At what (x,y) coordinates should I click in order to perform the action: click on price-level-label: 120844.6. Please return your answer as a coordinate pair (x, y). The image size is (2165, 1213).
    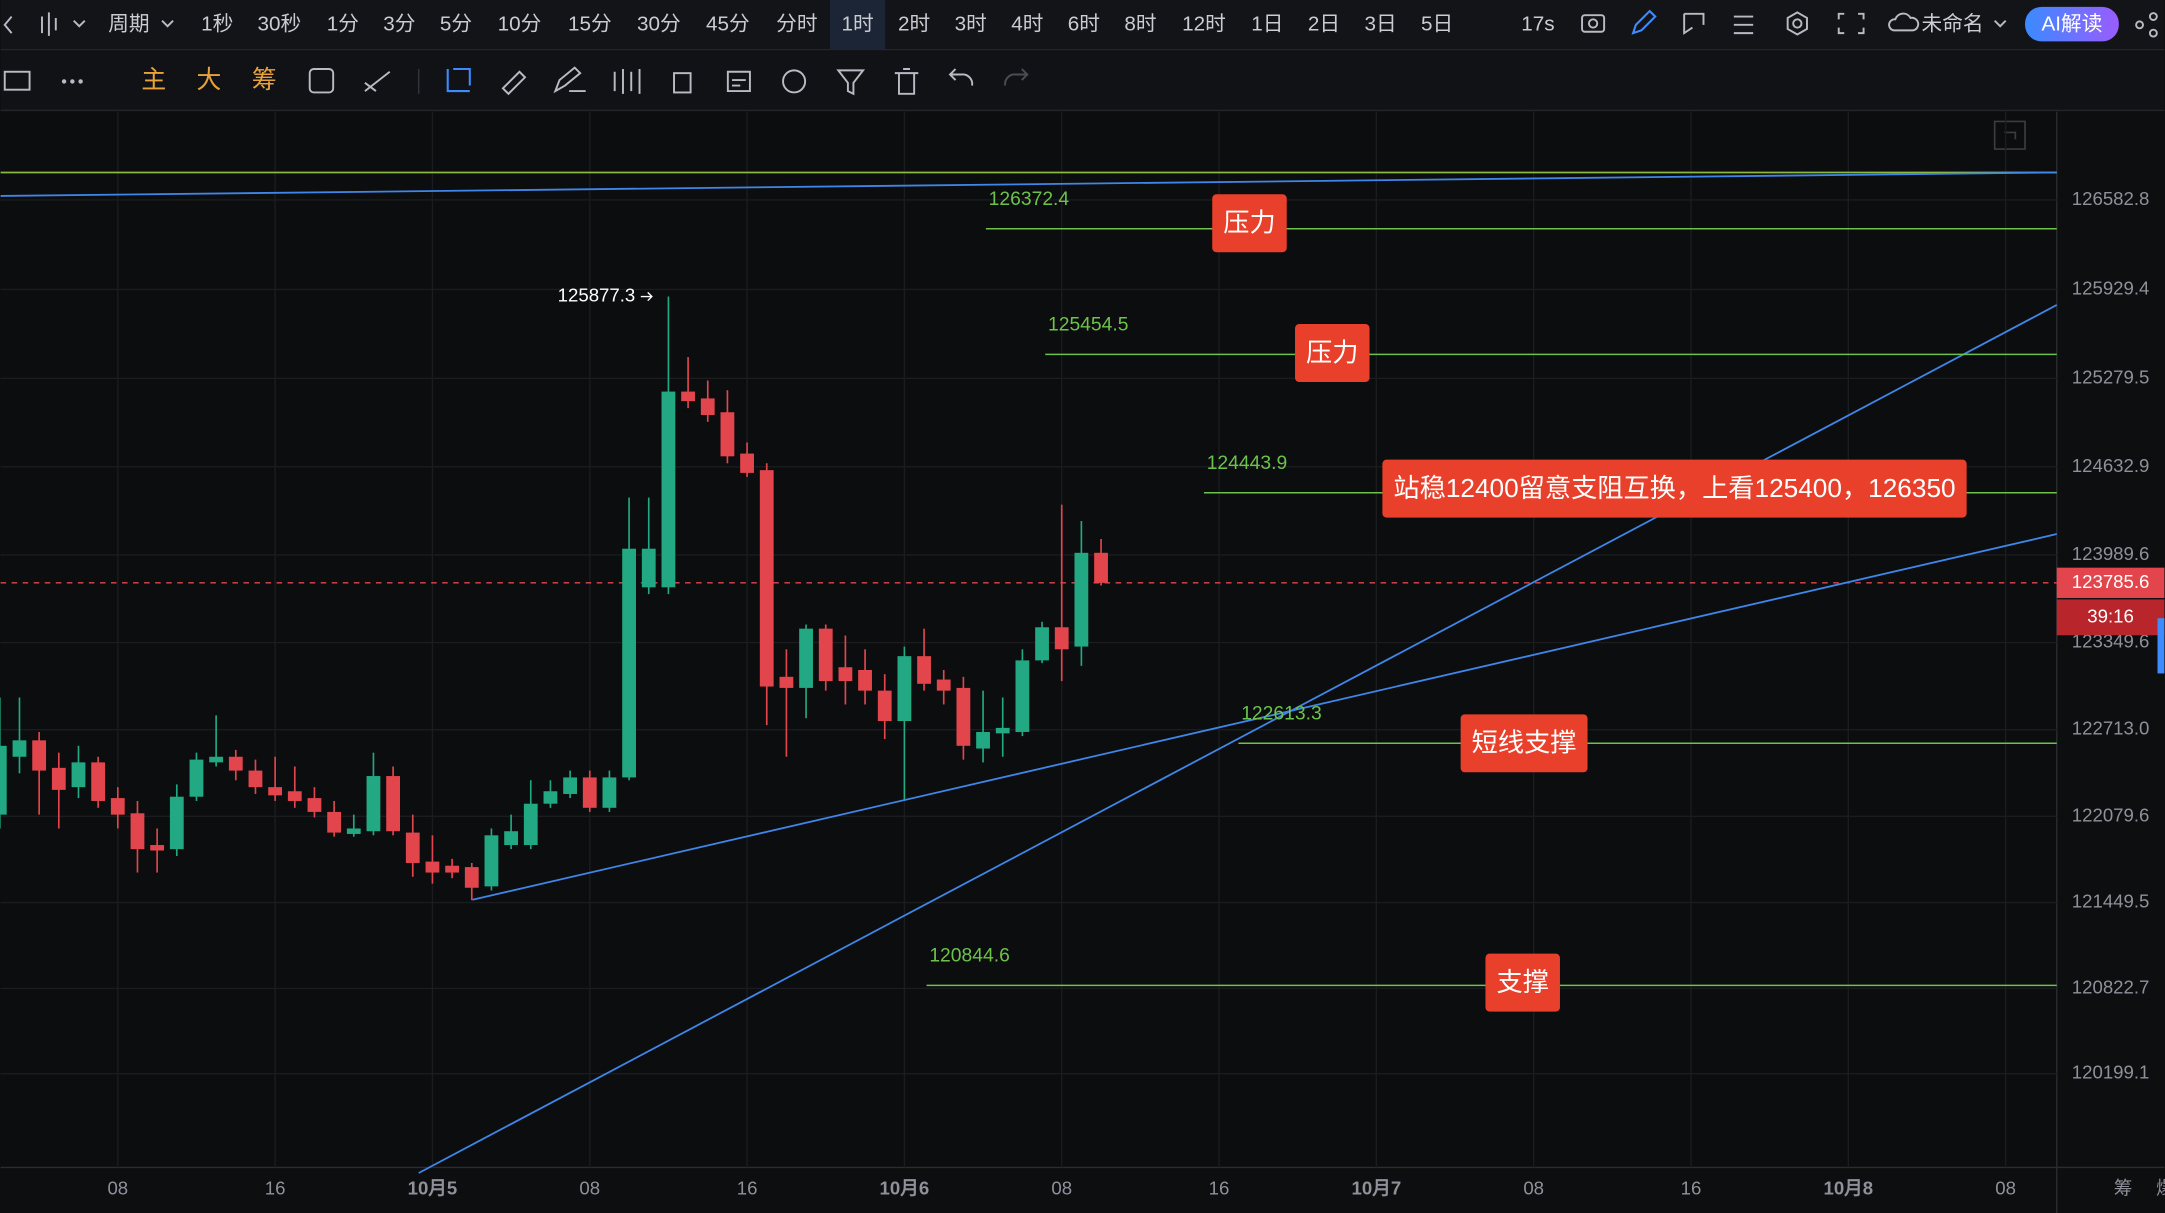
    Looking at the image, I should click on (969, 956).